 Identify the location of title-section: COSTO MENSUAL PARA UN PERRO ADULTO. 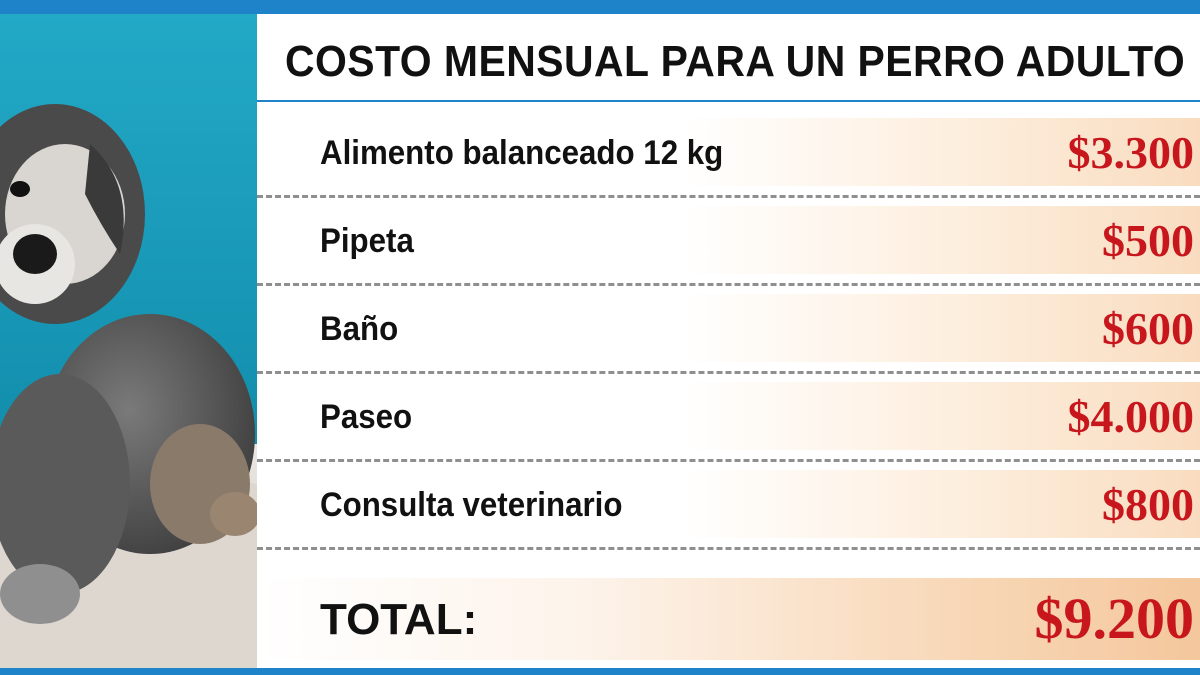
(728, 58).